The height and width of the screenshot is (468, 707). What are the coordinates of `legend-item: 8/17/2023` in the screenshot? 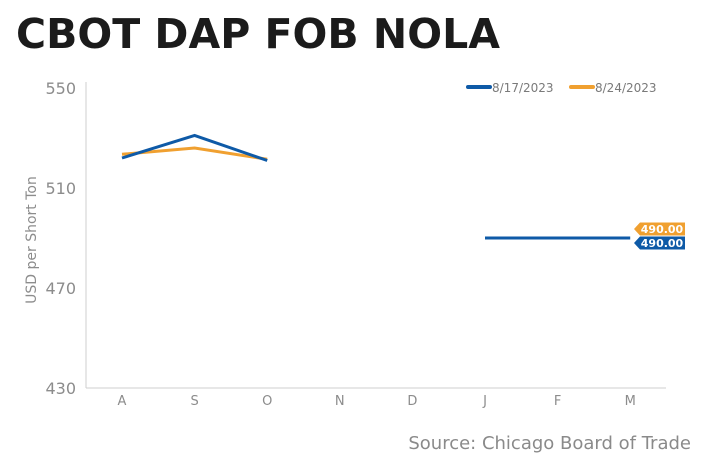 It's located at (510, 88).